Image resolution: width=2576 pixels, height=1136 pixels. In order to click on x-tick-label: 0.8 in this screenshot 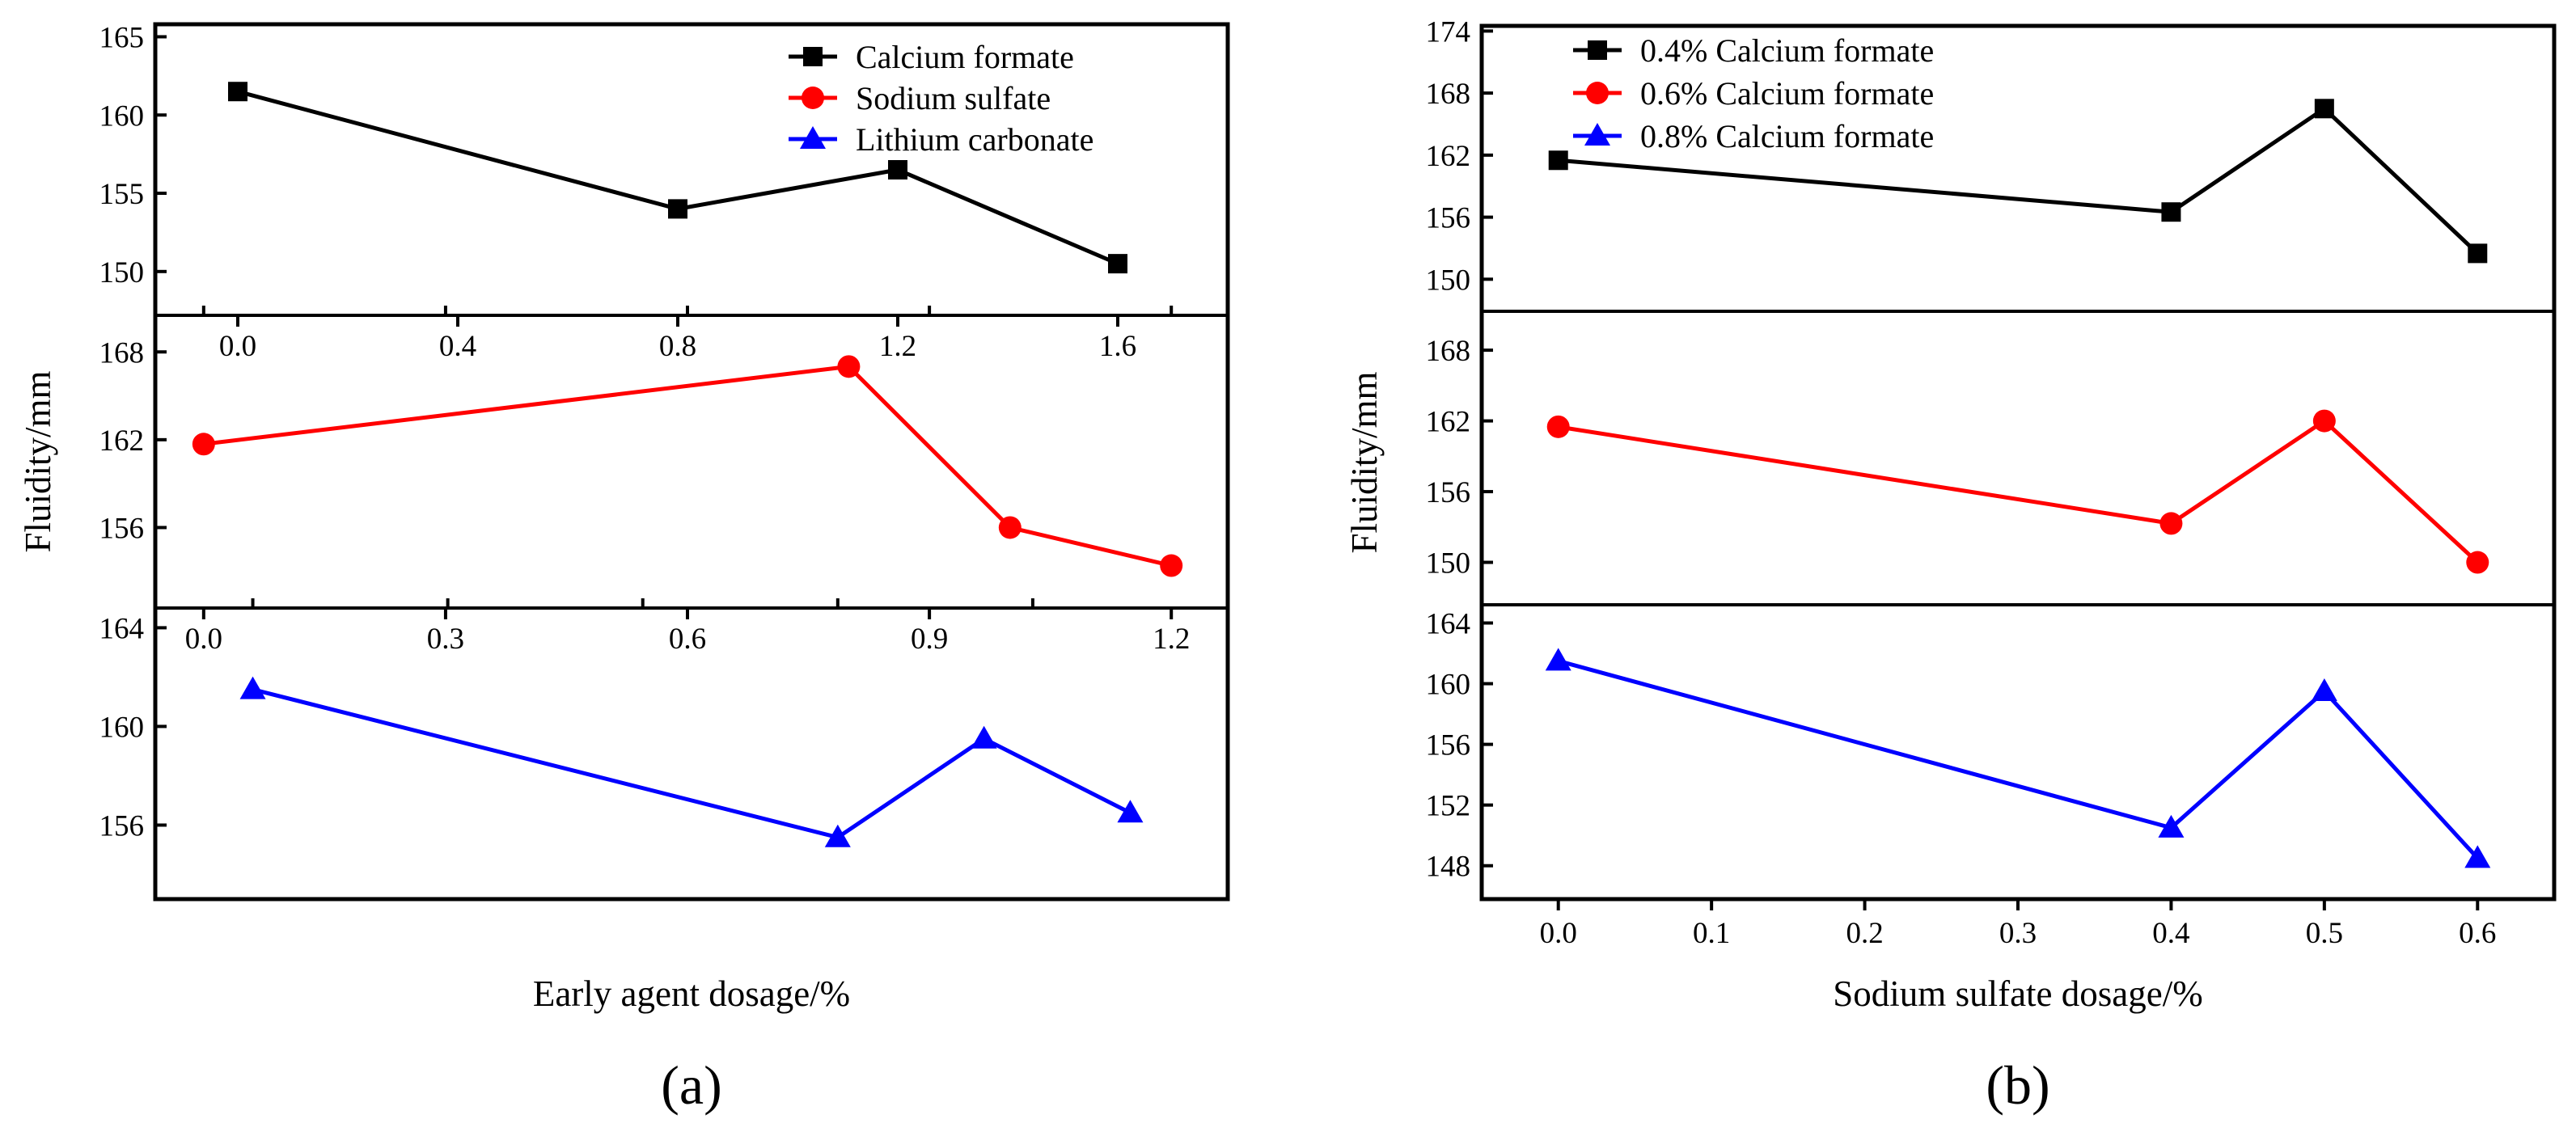, I will do `click(678, 346)`.